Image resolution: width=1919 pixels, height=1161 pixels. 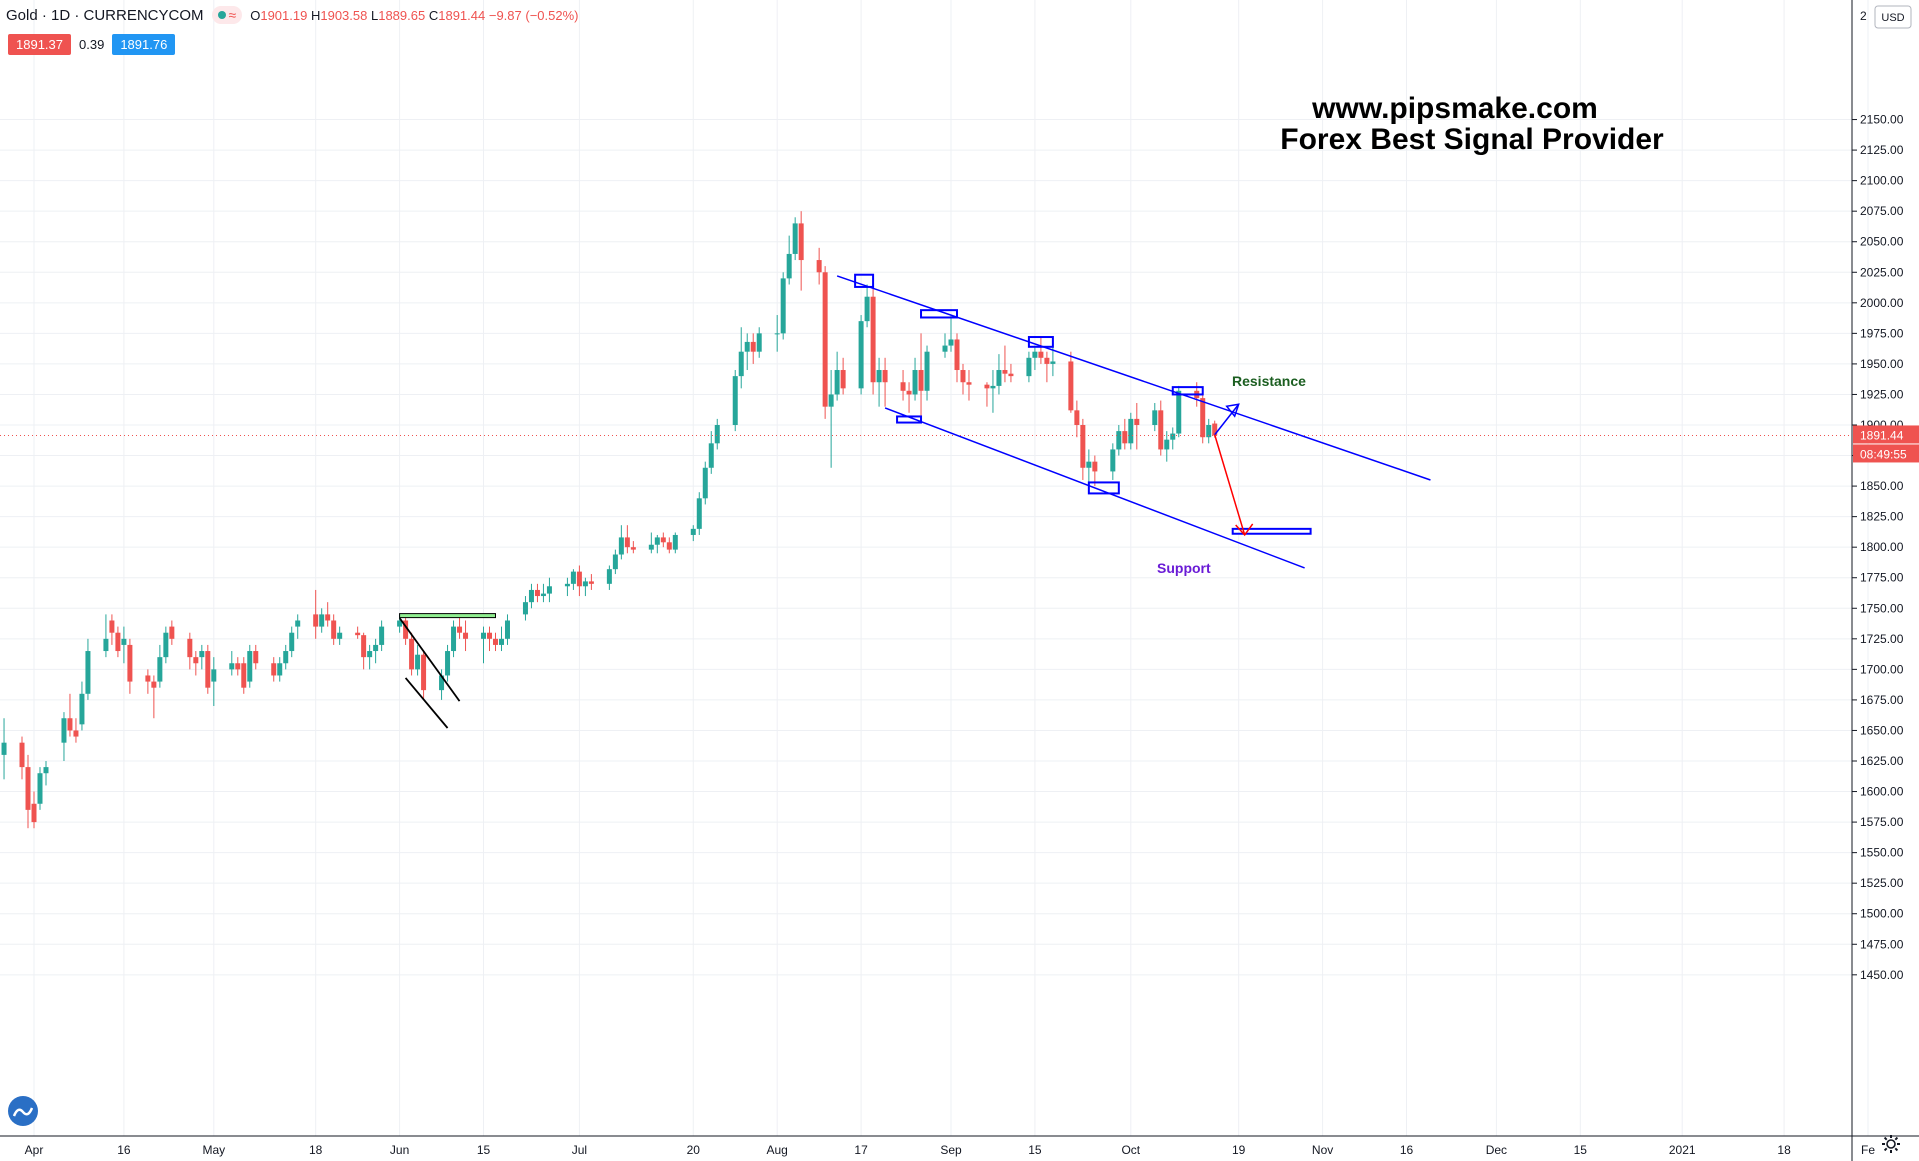 I want to click on y-tick-label: 1675.00, so click(x=1882, y=700).